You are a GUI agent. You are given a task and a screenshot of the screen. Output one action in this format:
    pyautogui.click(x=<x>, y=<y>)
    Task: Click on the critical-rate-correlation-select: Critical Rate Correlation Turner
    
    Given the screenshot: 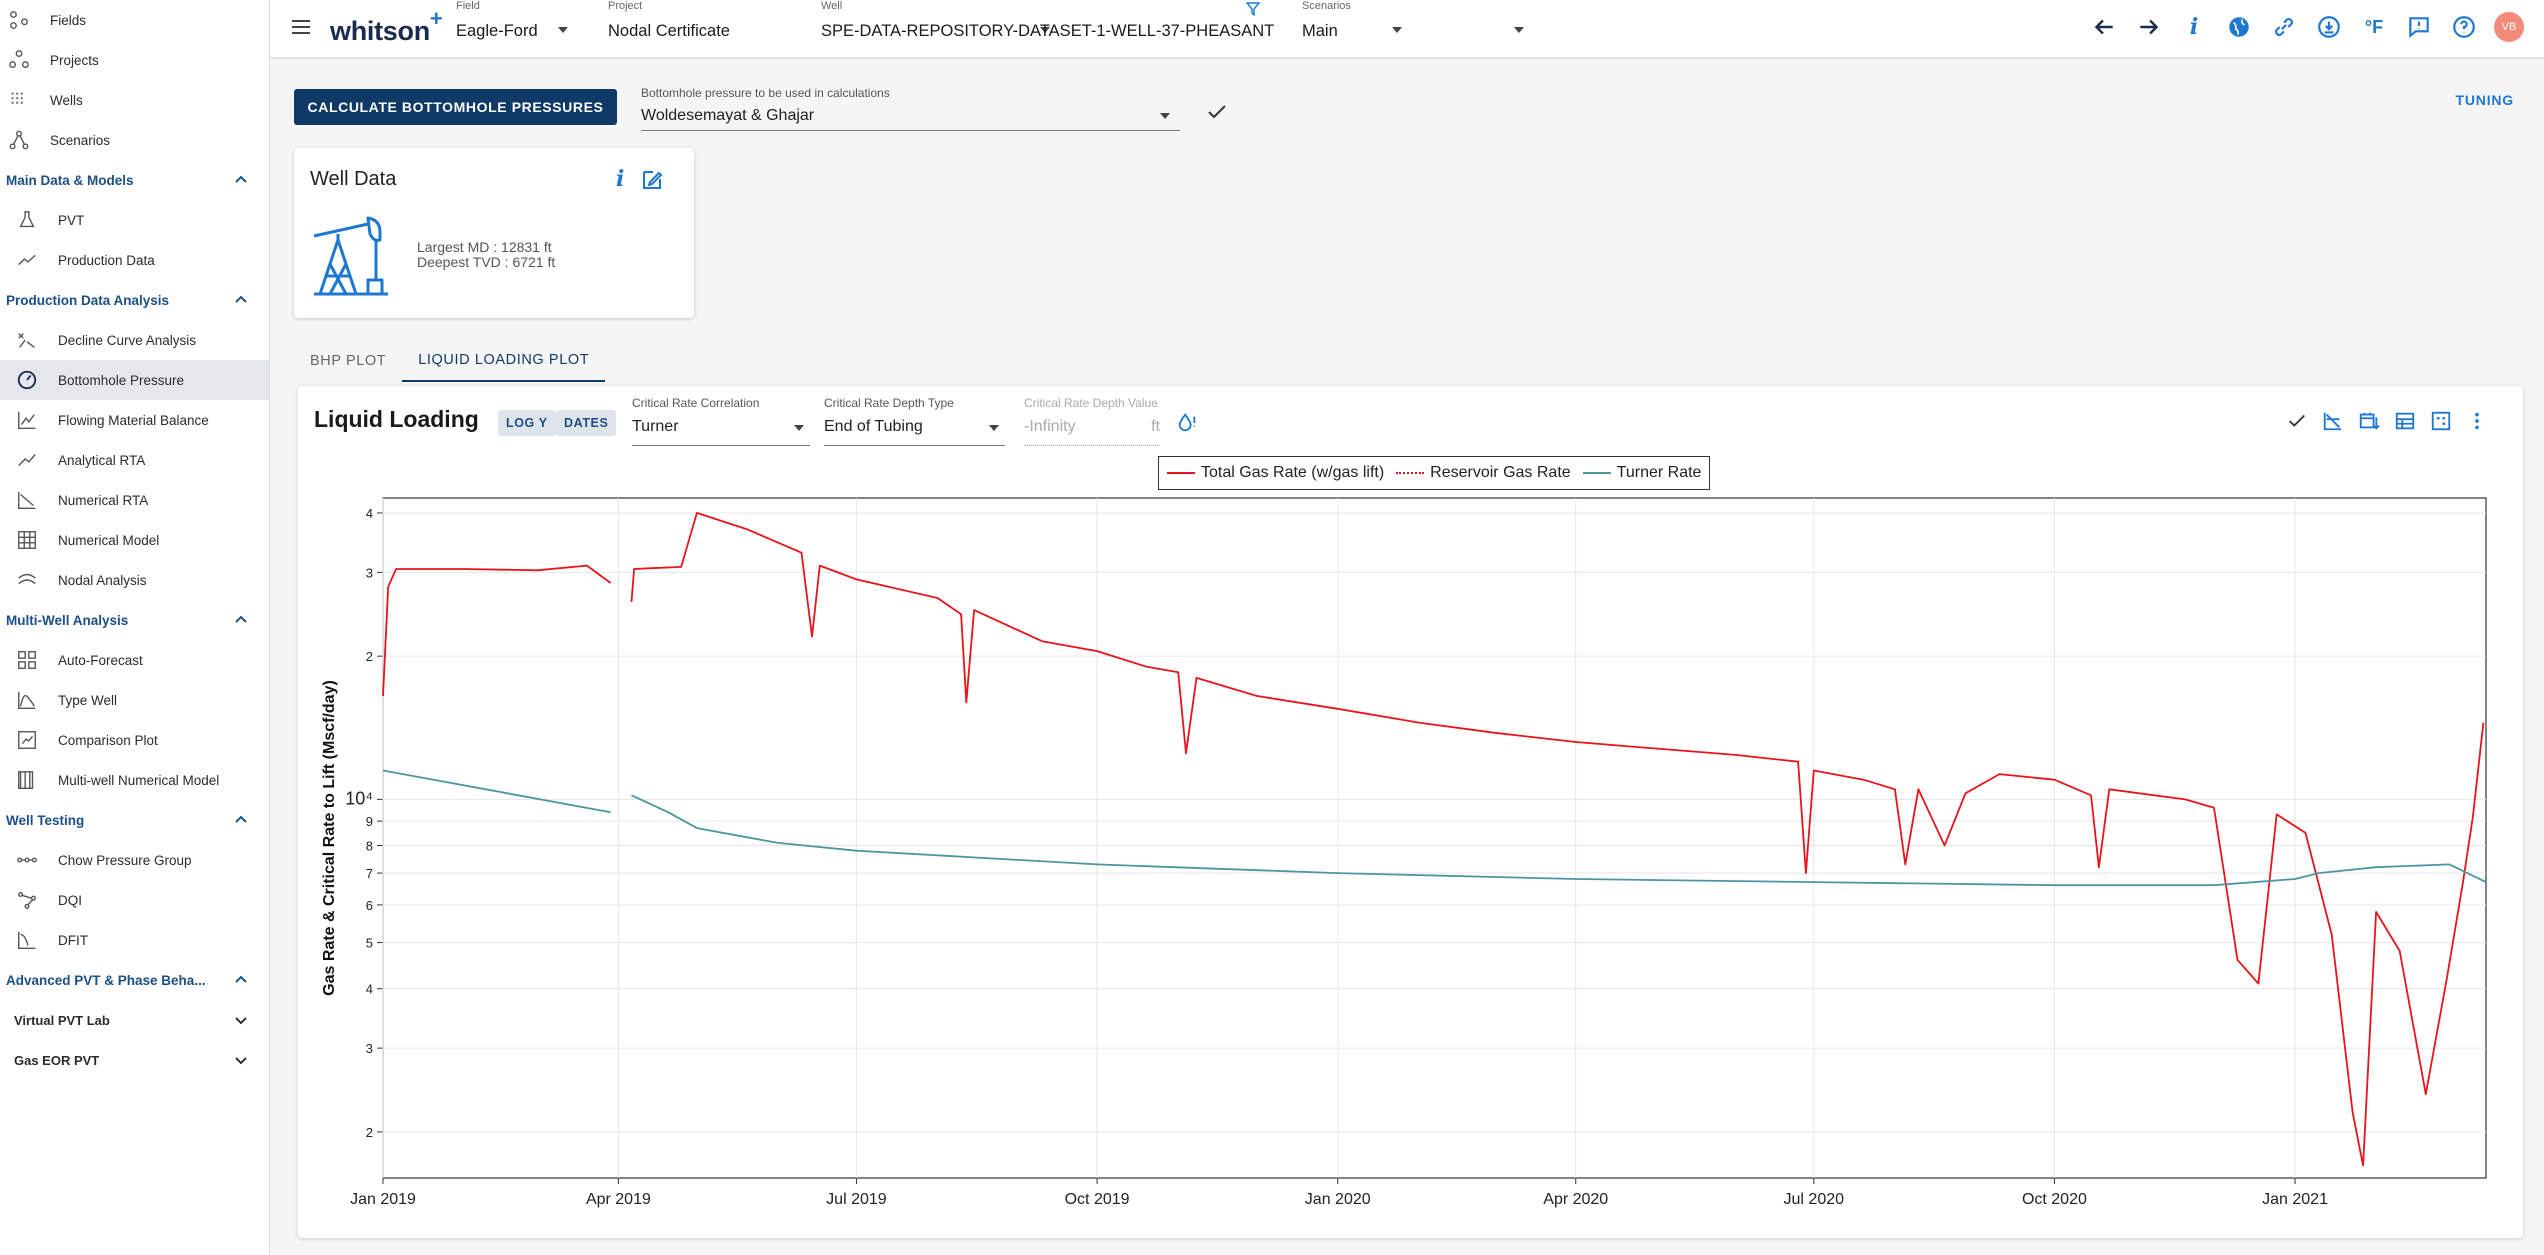 What is the action you would take?
    pyautogui.click(x=721, y=421)
    